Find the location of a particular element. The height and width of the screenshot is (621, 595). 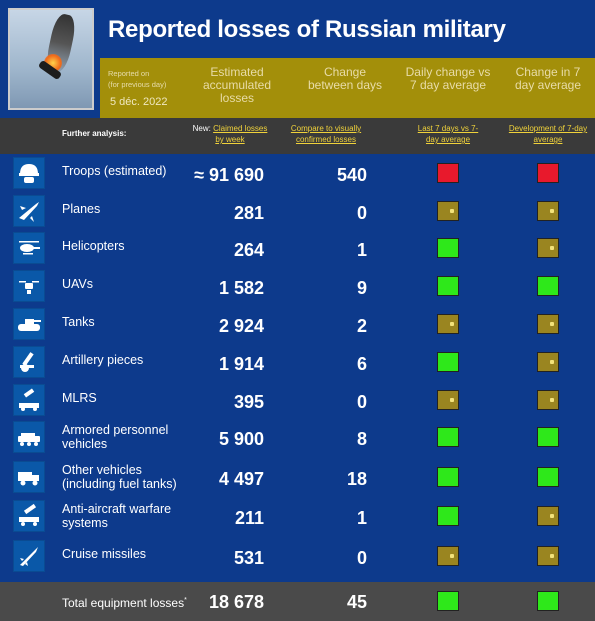

row-label: Artillery pieces is located at coordinates (103, 360).